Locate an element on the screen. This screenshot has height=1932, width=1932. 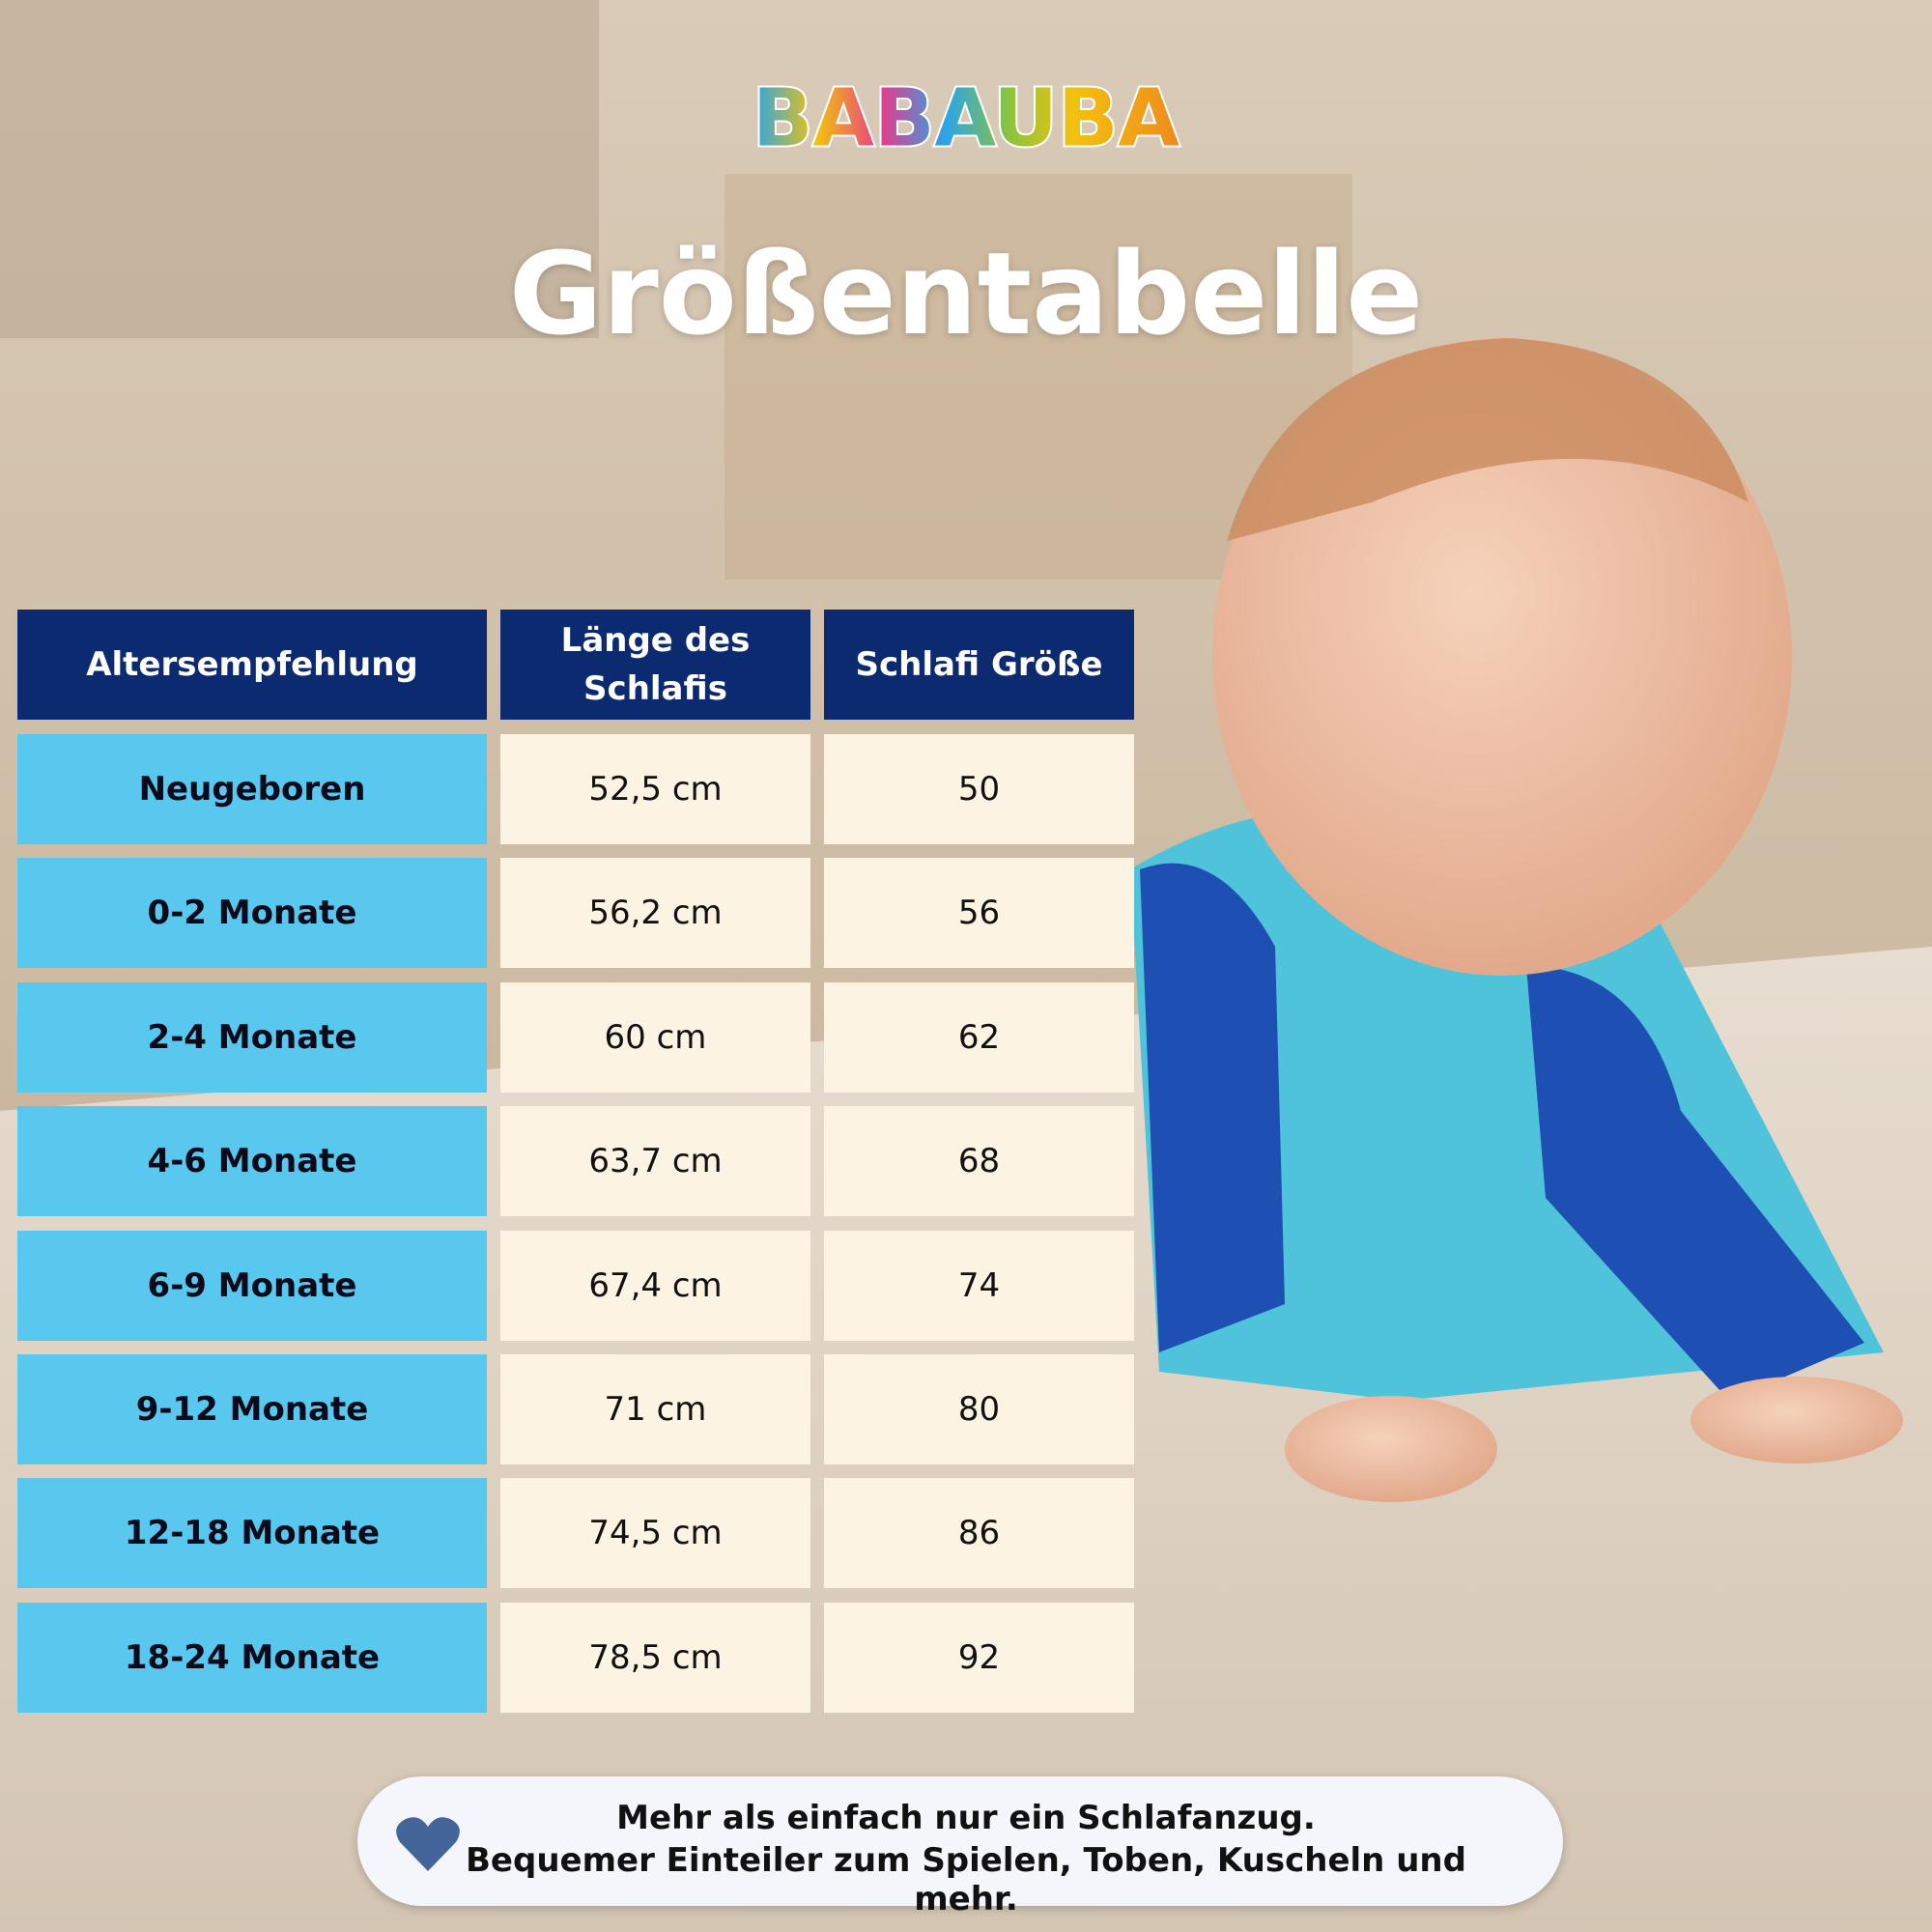
logo: BABAUBA is located at coordinates (966, 118).